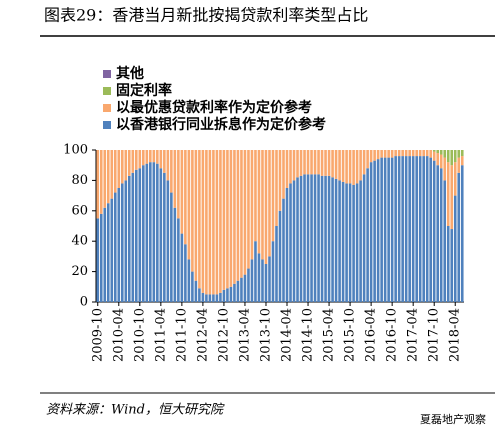 The width and height of the screenshot is (504, 444). I want to click on x-tick-label: 2010-04, so click(118, 335).